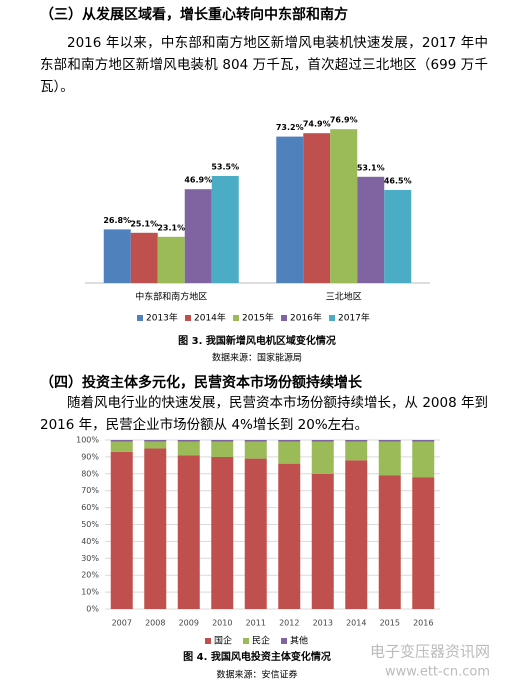 Image resolution: width=505 pixels, height=699 pixels. Describe the element at coordinates (371, 167) in the screenshot. I see `value-label: 53.1%` at that location.